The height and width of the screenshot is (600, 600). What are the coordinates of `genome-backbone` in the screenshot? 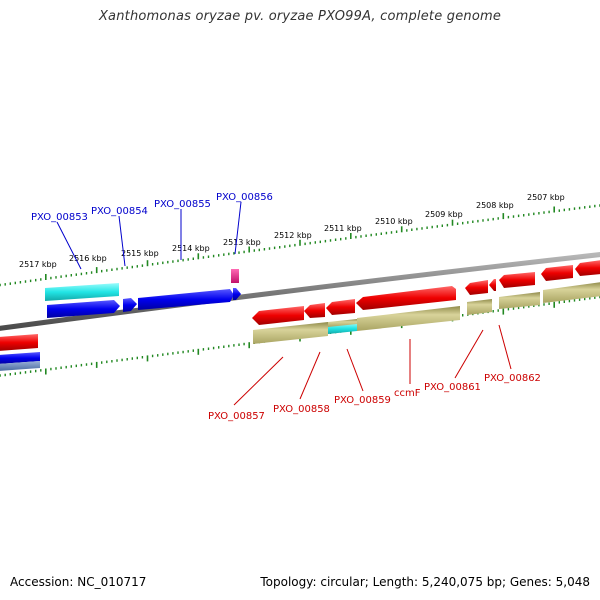 It's located at (300, 291).